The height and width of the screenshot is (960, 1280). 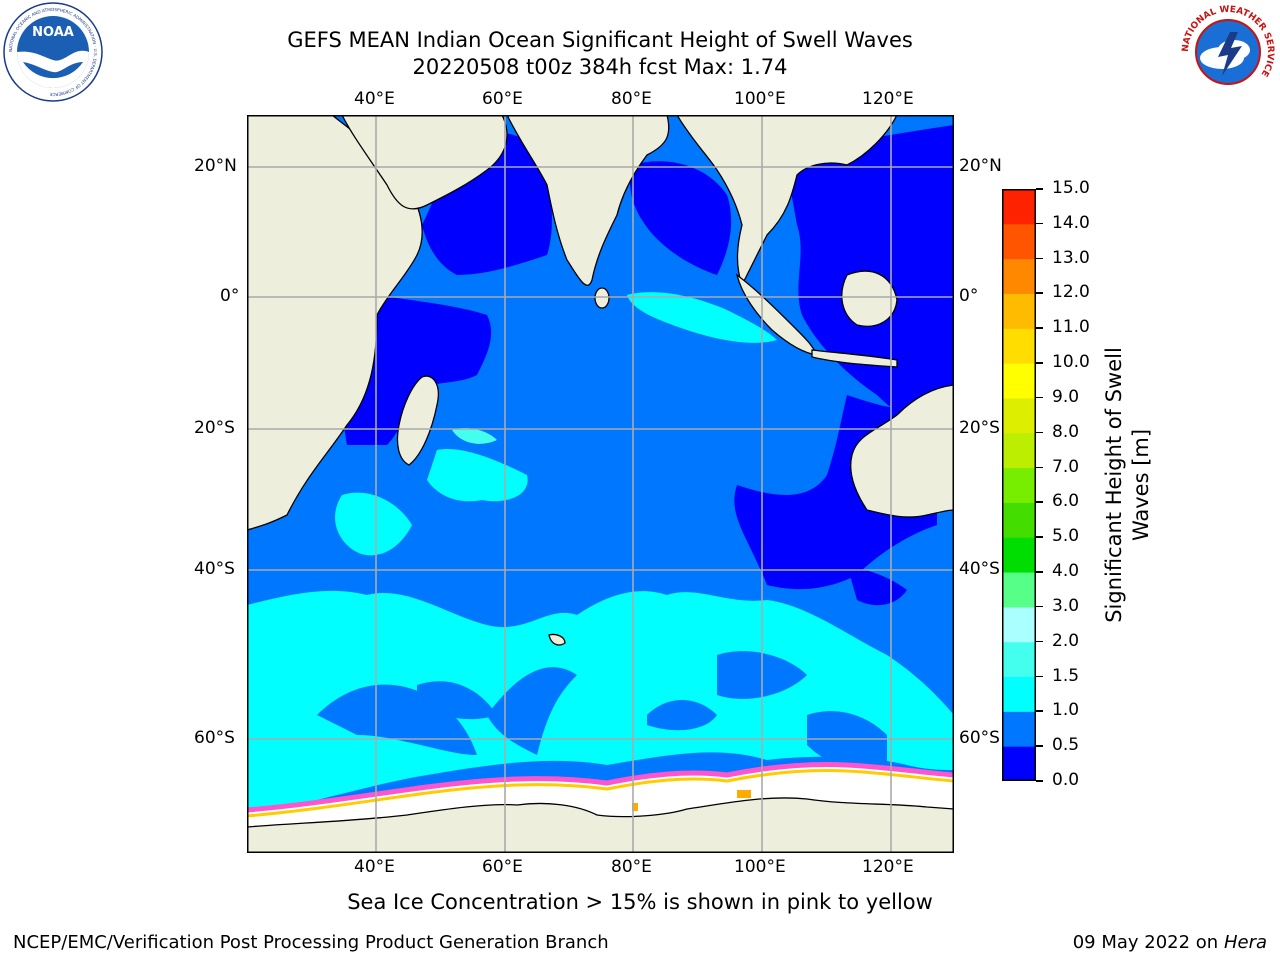 What do you see at coordinates (1019, 555) in the screenshot?
I see `colorbar-segment-4.0` at bounding box center [1019, 555].